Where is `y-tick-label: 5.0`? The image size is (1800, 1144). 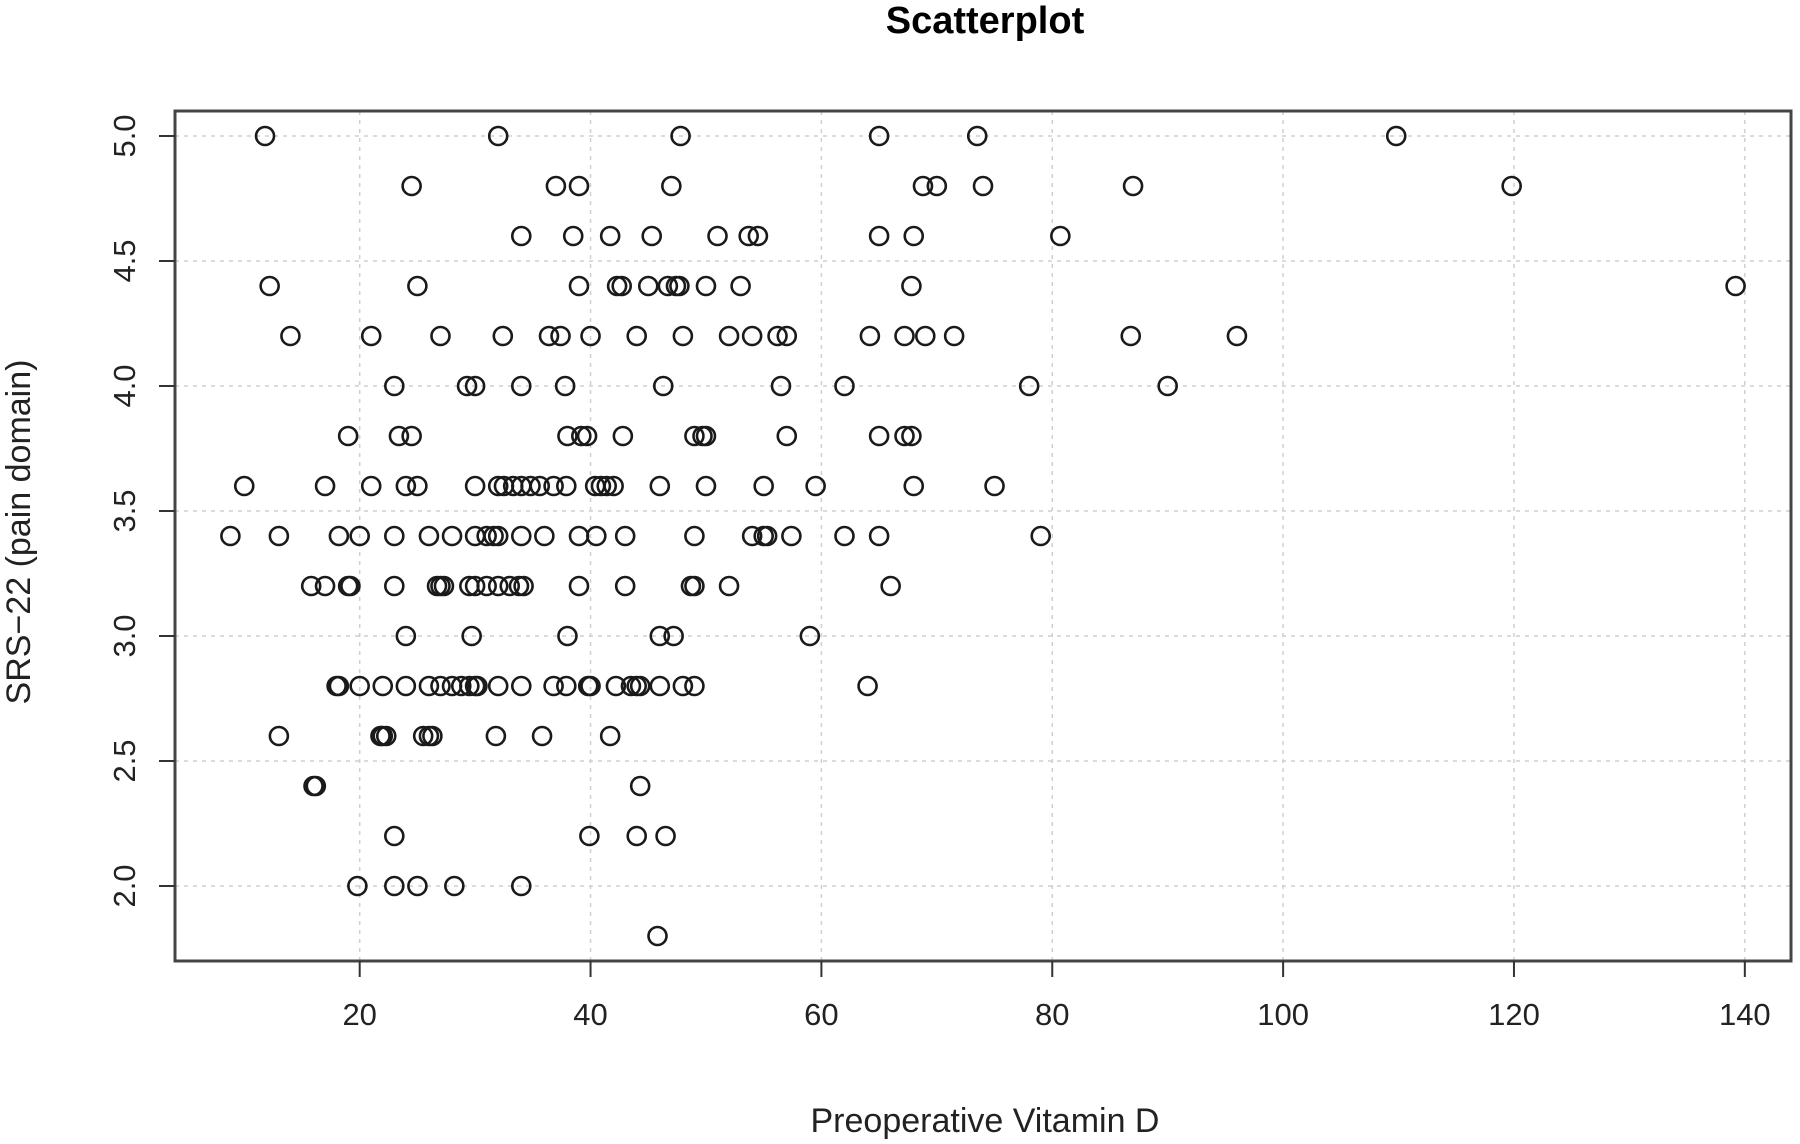
y-tick-label: 5.0 is located at coordinates (124, 135).